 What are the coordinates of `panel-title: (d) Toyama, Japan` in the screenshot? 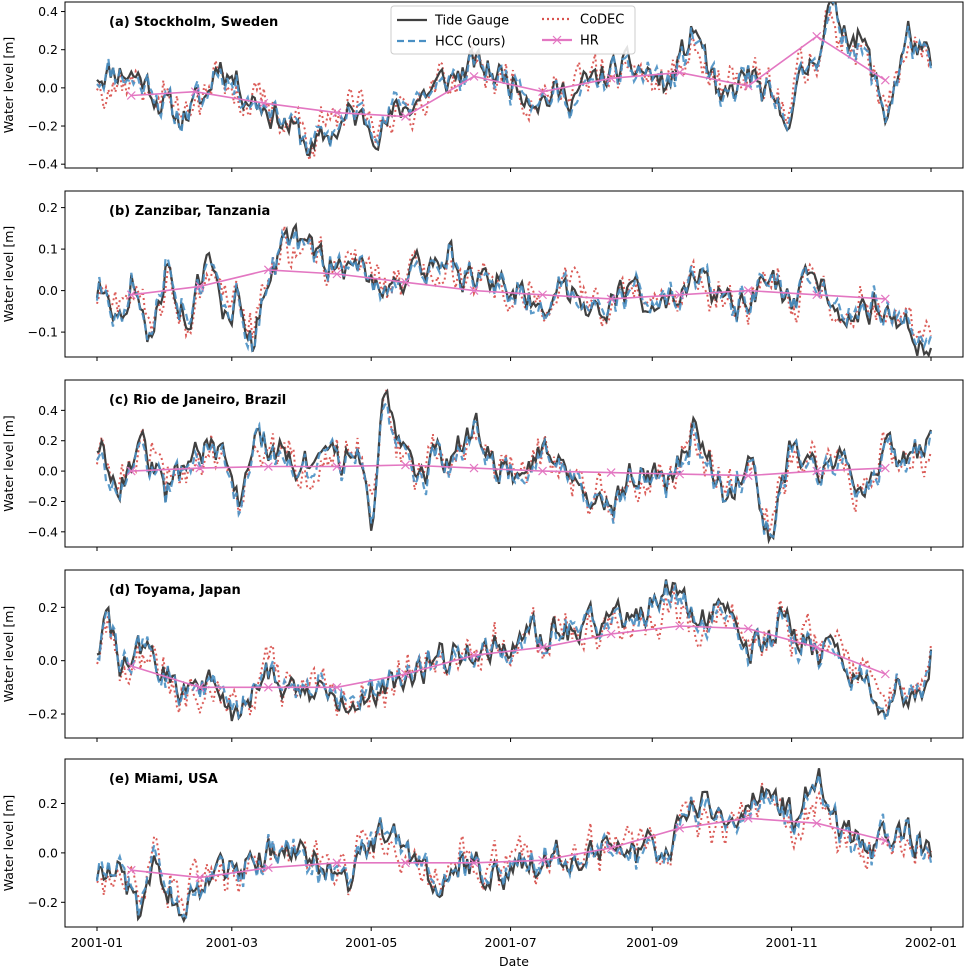 It's located at (175, 590).